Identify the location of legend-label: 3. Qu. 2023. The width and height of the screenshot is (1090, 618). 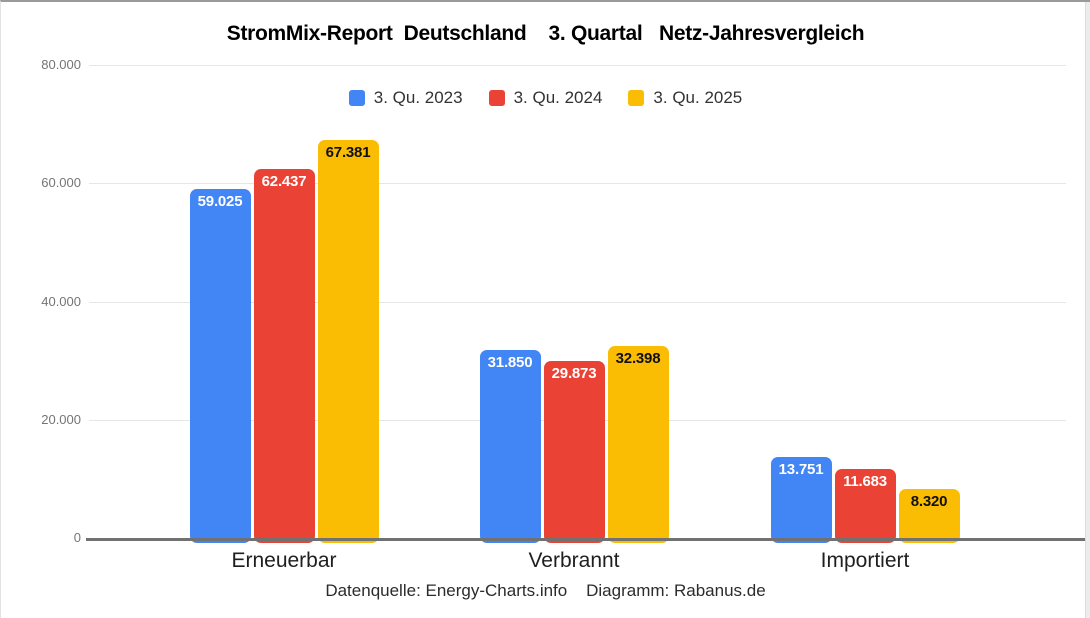
(418, 97).